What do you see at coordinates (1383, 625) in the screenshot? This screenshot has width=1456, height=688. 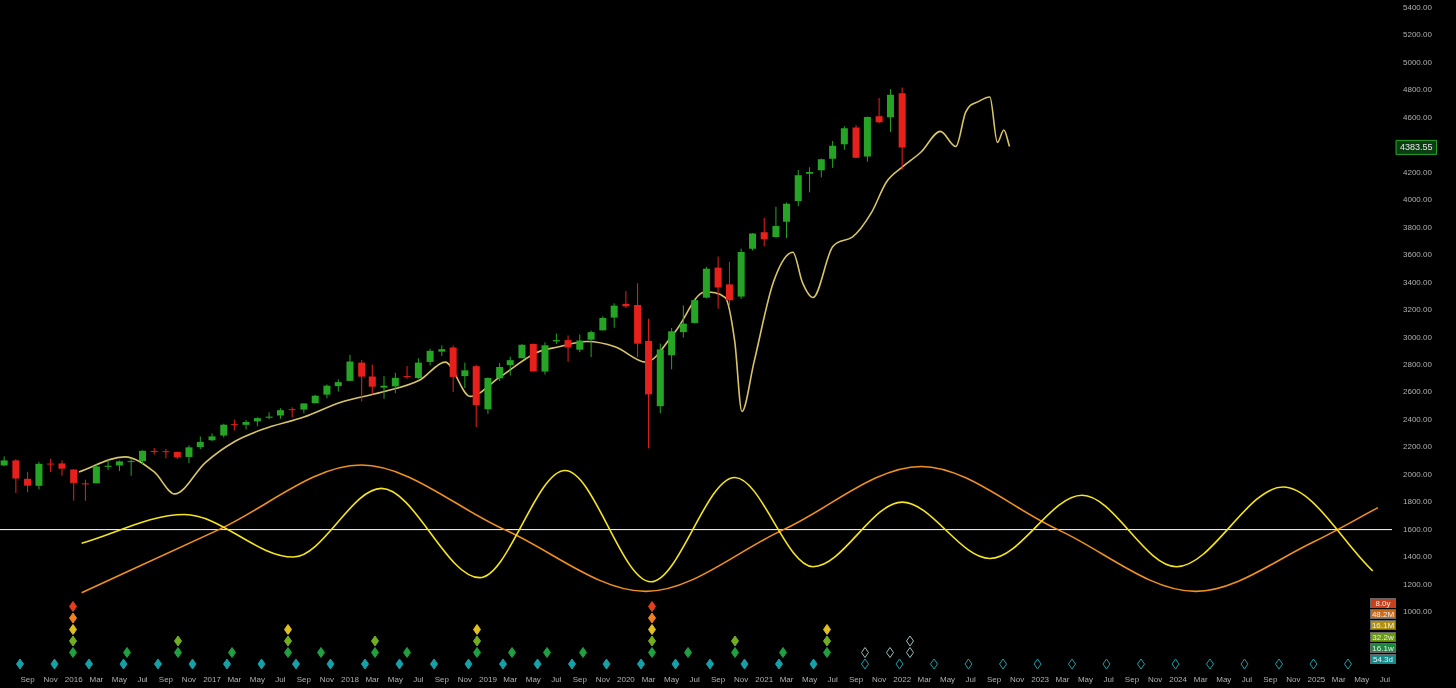 I see `text: 16.1M` at bounding box center [1383, 625].